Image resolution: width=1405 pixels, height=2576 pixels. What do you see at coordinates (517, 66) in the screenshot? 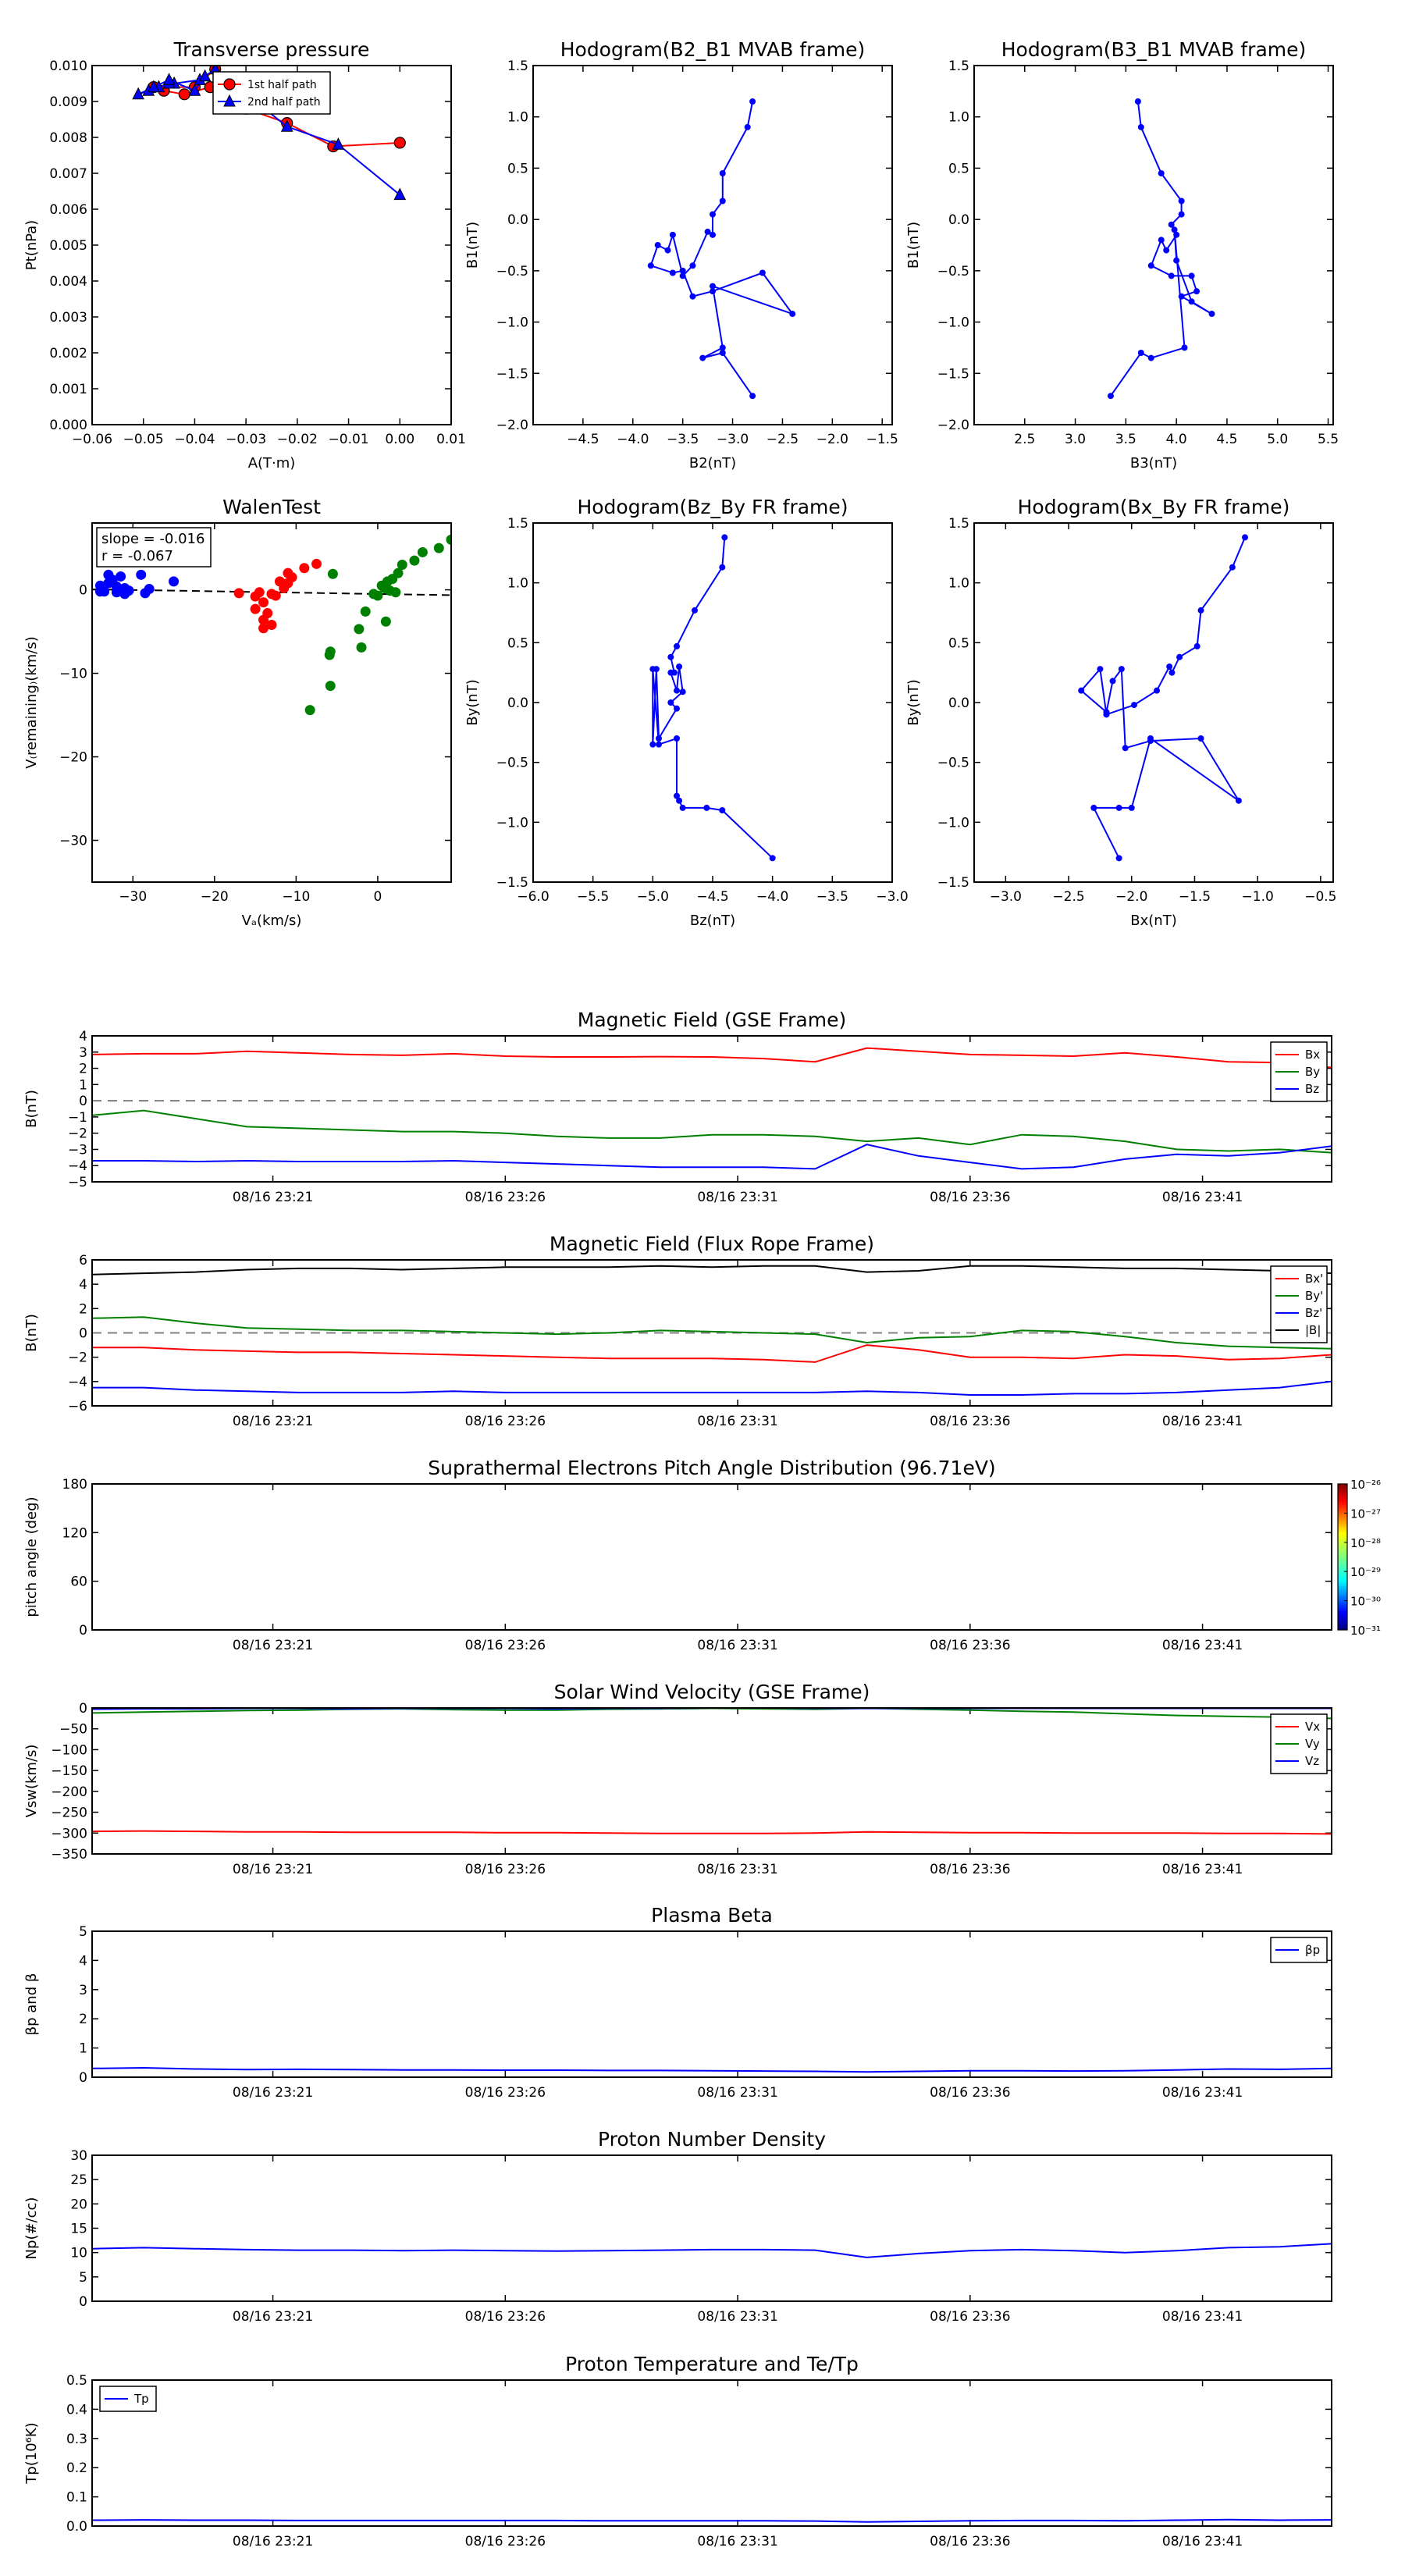
I see `hodo1-ytick-label: 1.5` at bounding box center [517, 66].